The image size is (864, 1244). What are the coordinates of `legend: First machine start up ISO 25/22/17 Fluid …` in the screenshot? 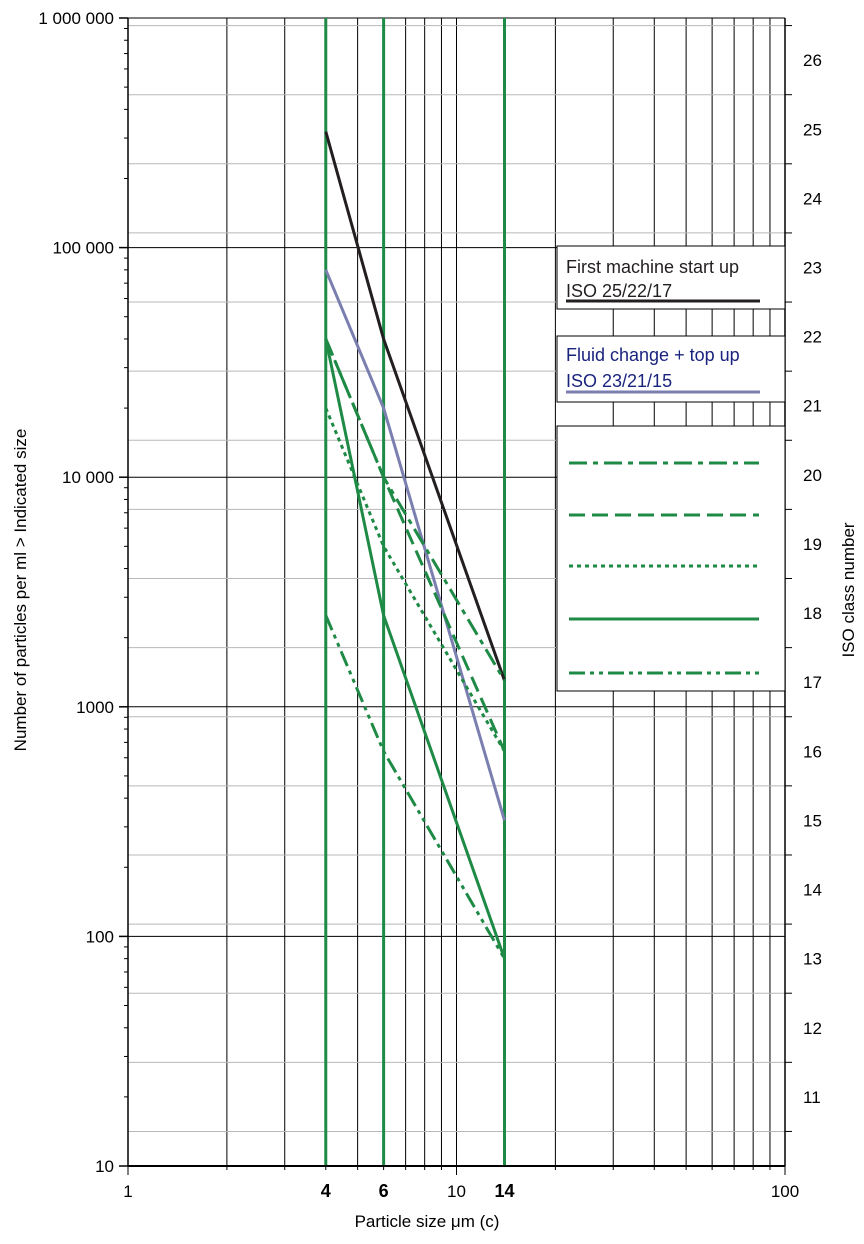 It's located at (671, 468).